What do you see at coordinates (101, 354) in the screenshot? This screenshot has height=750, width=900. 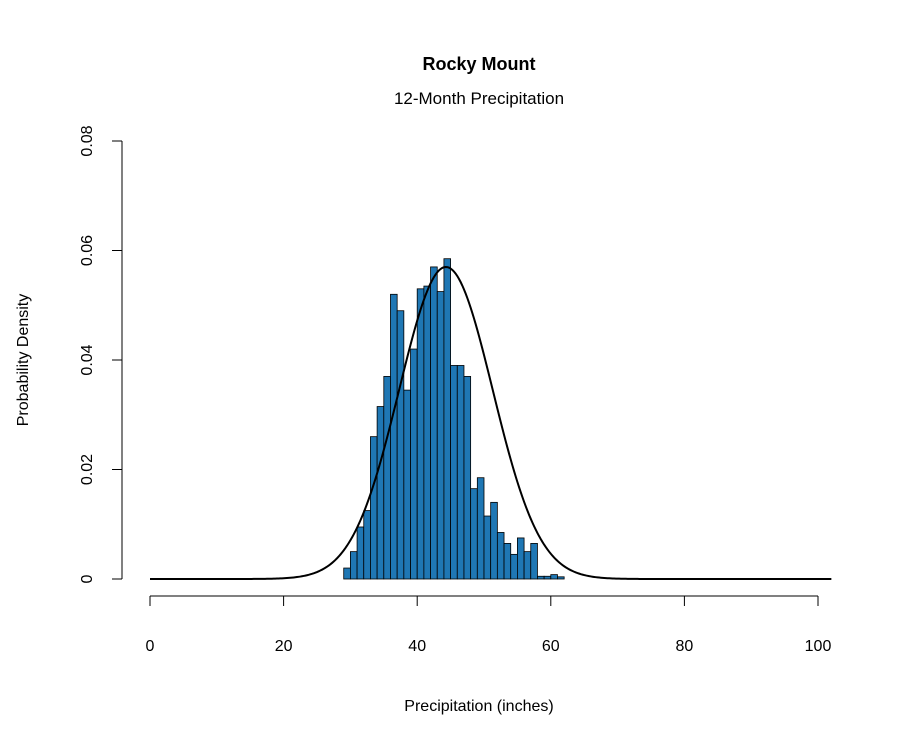 I see `y-axis: 0 0.02 0.04 0.06 0.08` at bounding box center [101, 354].